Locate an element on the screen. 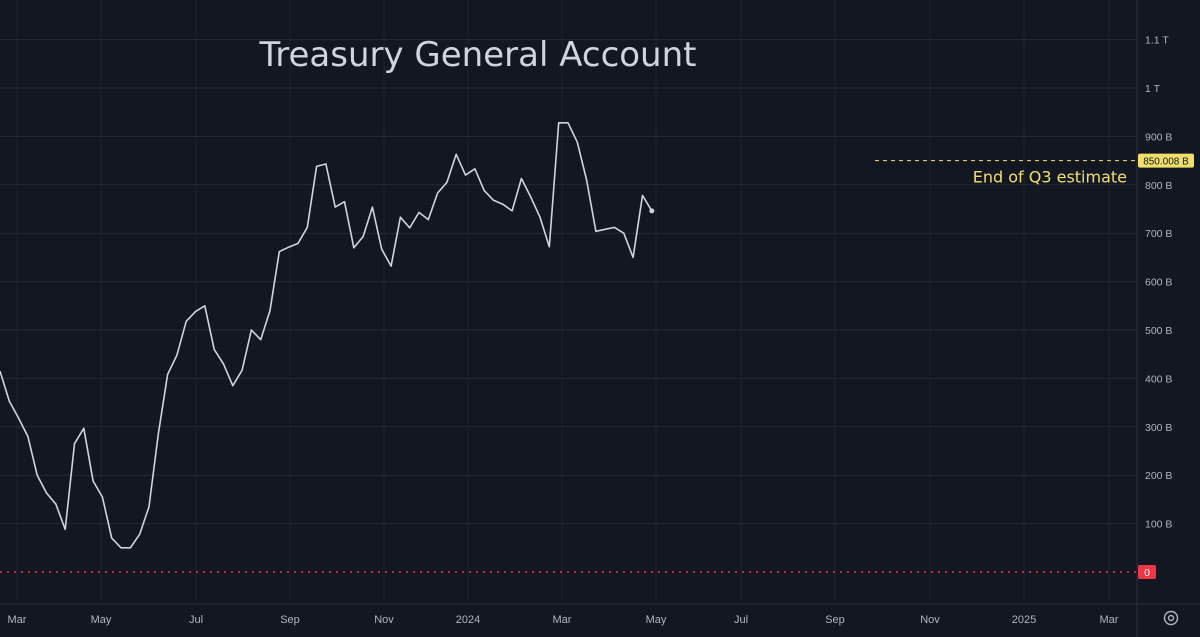 Image resolution: width=1200 pixels, height=637 pixels. y-tick-label: 1 T is located at coordinates (1153, 89).